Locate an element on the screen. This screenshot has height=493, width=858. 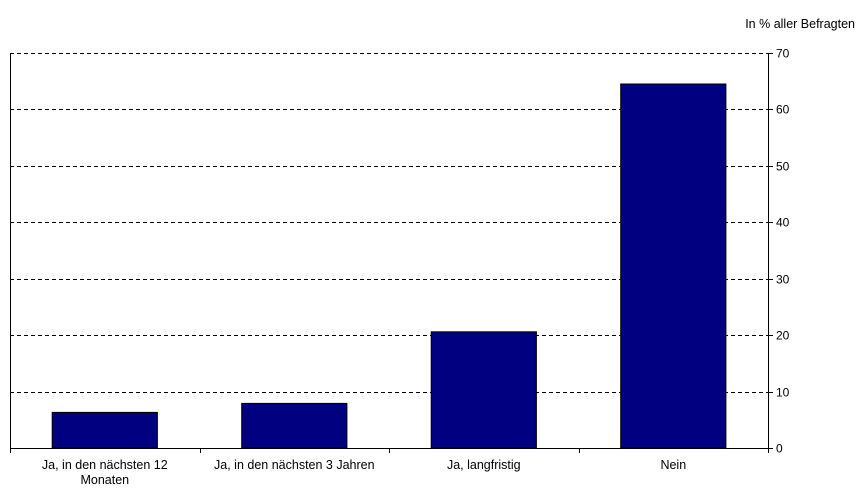
x-tick-label: Monaten is located at coordinates (104, 480).